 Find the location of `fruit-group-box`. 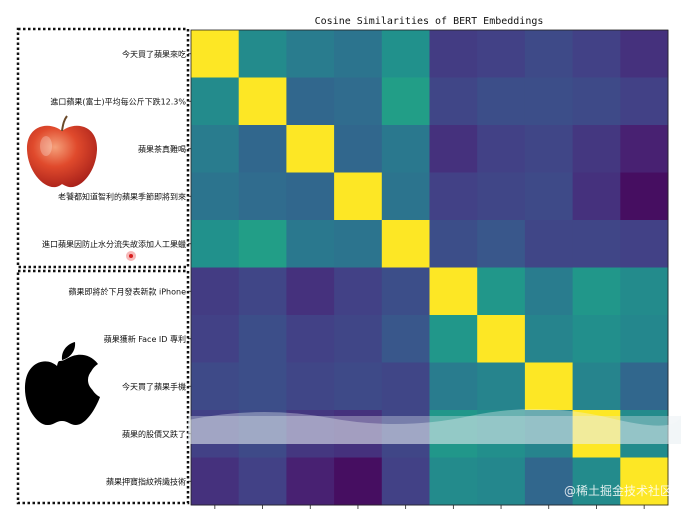

fruit-group-box is located at coordinates (103, 148).